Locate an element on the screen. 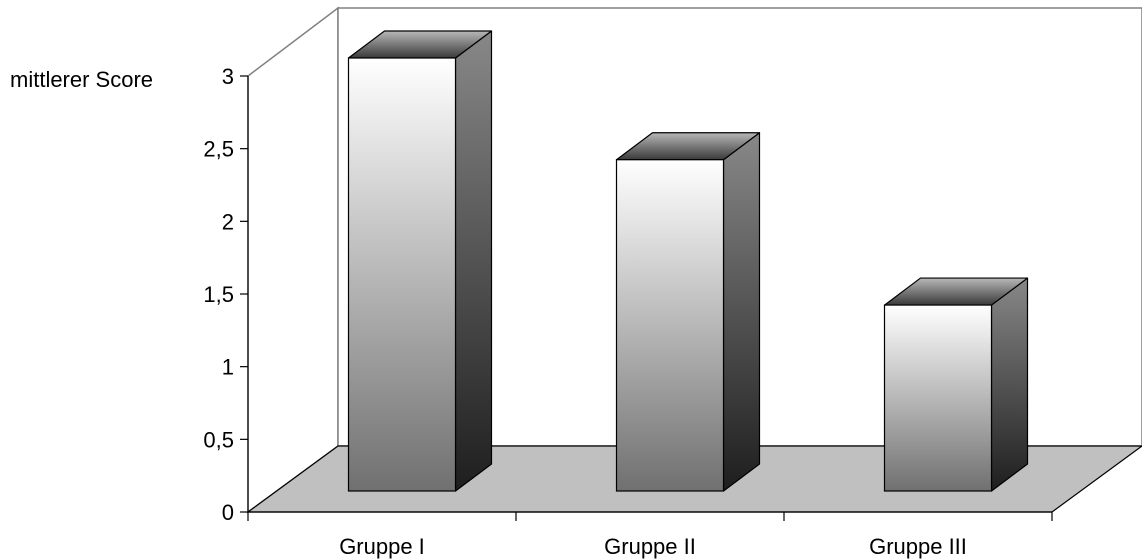 The image size is (1142, 560). y-tick-label: 0 is located at coordinates (228, 512).